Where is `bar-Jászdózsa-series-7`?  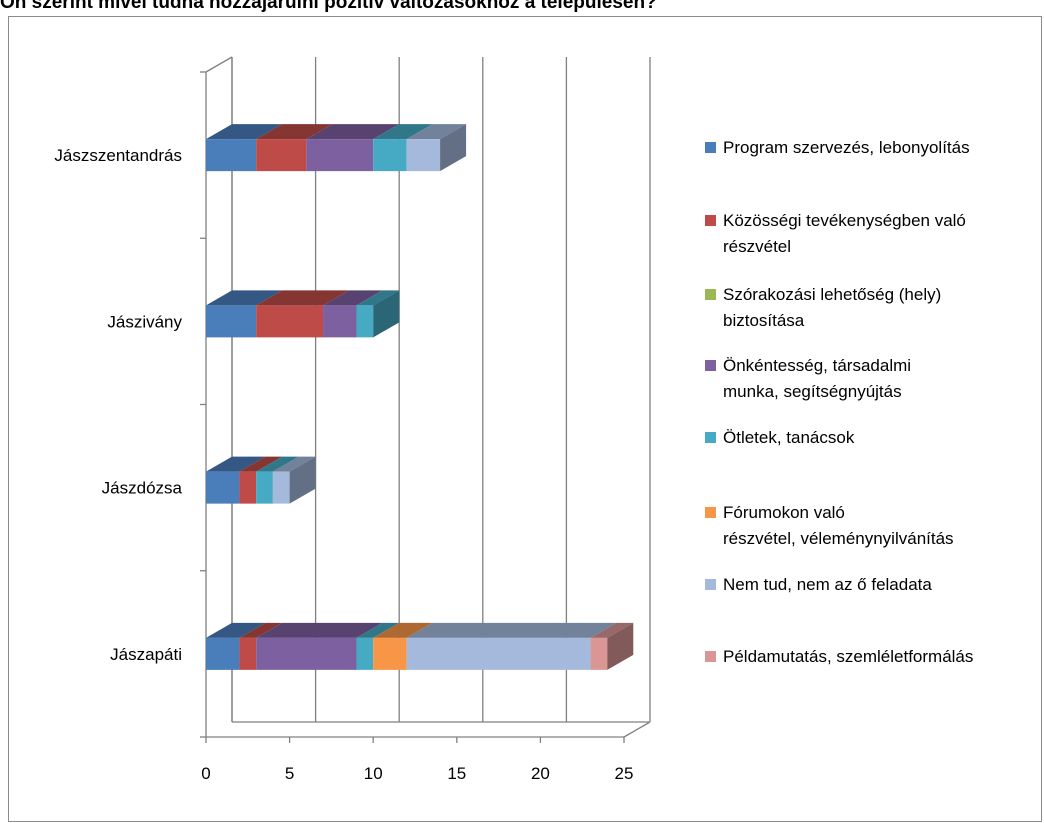 bar-Jászdózsa-series-7 is located at coordinates (294, 480).